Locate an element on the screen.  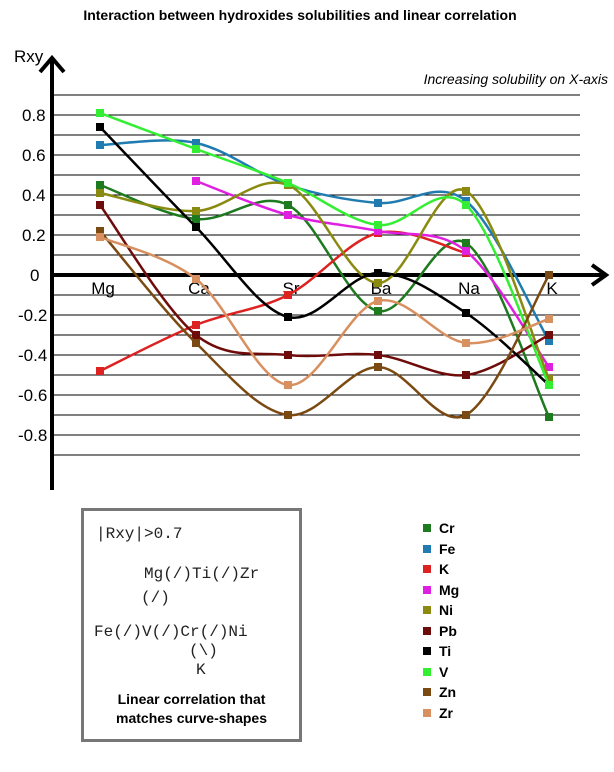
legend-item-ni: Ni is located at coordinates (438, 610).